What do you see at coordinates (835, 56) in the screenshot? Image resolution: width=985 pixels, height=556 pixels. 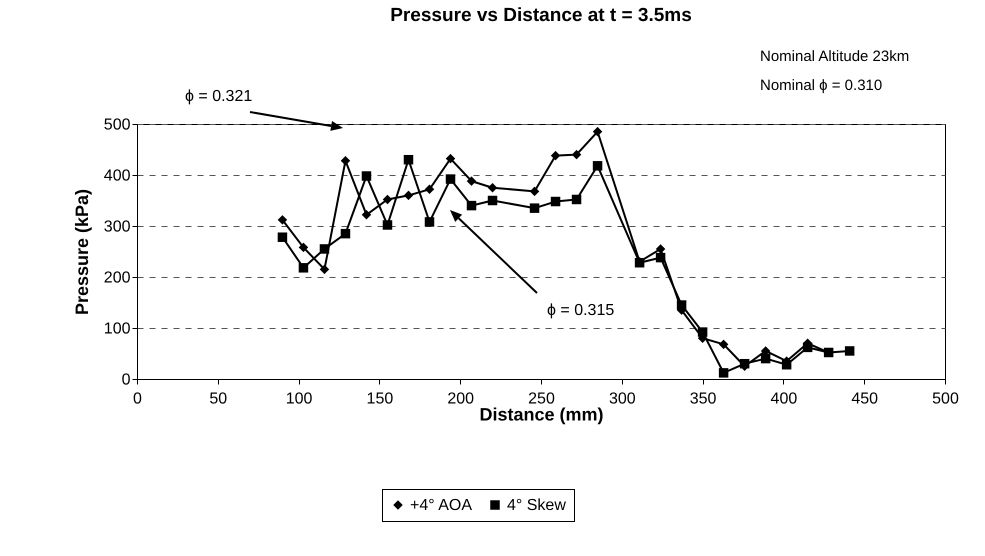 I see `text: Nominal Altitude 23km` at bounding box center [835, 56].